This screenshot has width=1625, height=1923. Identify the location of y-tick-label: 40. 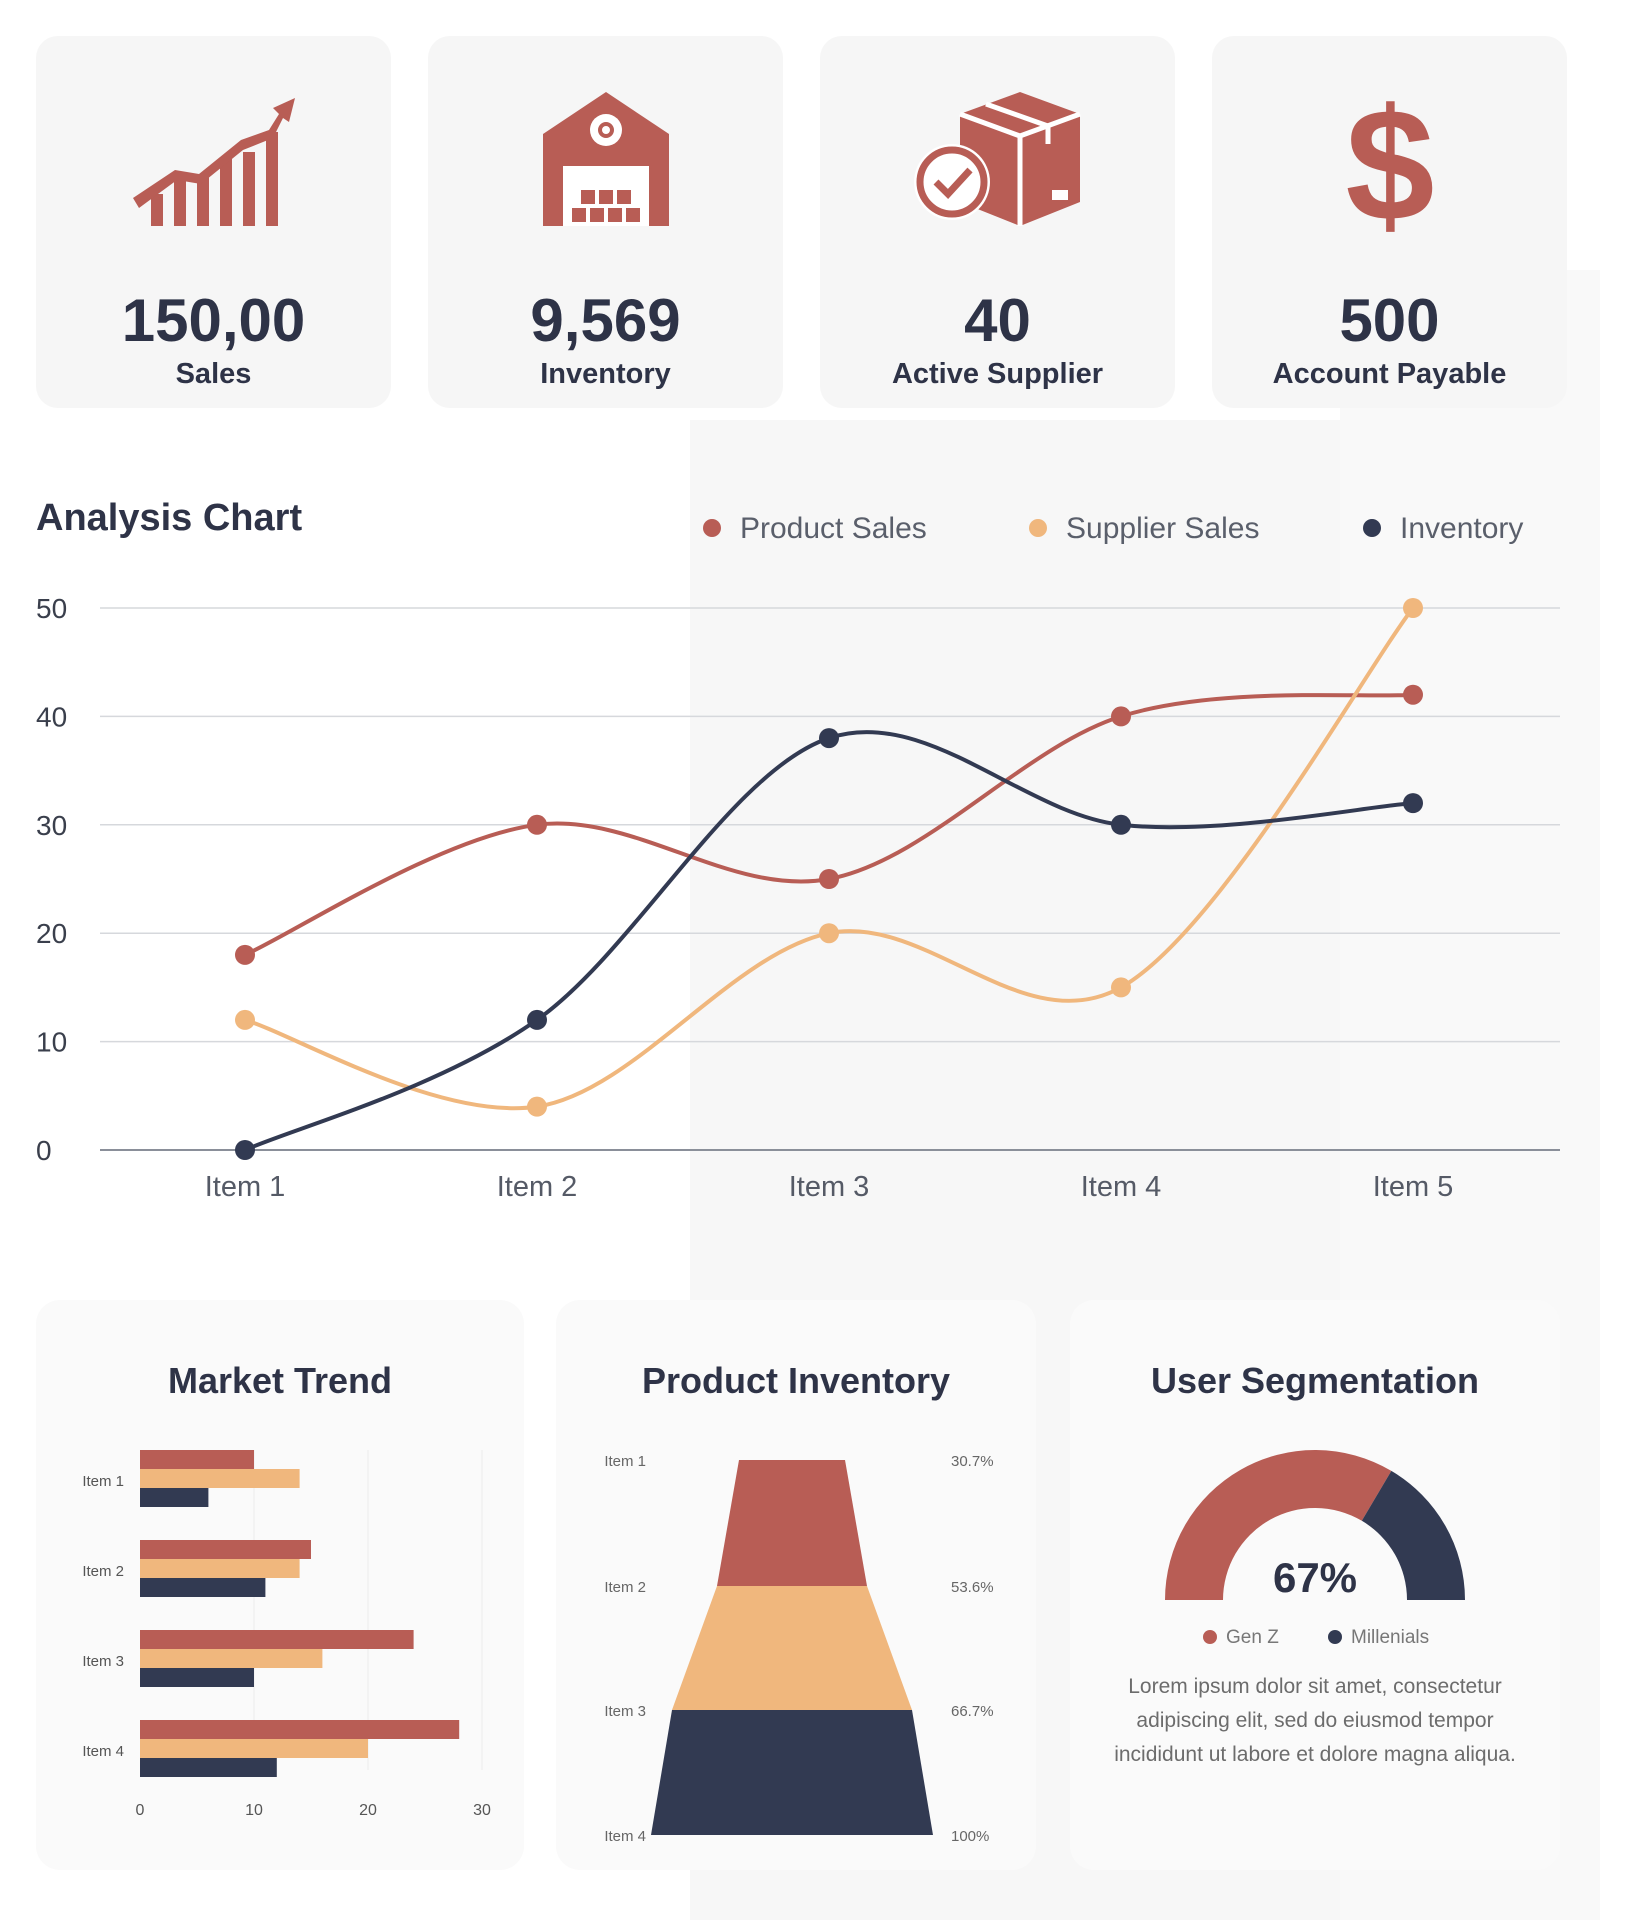
(51, 716).